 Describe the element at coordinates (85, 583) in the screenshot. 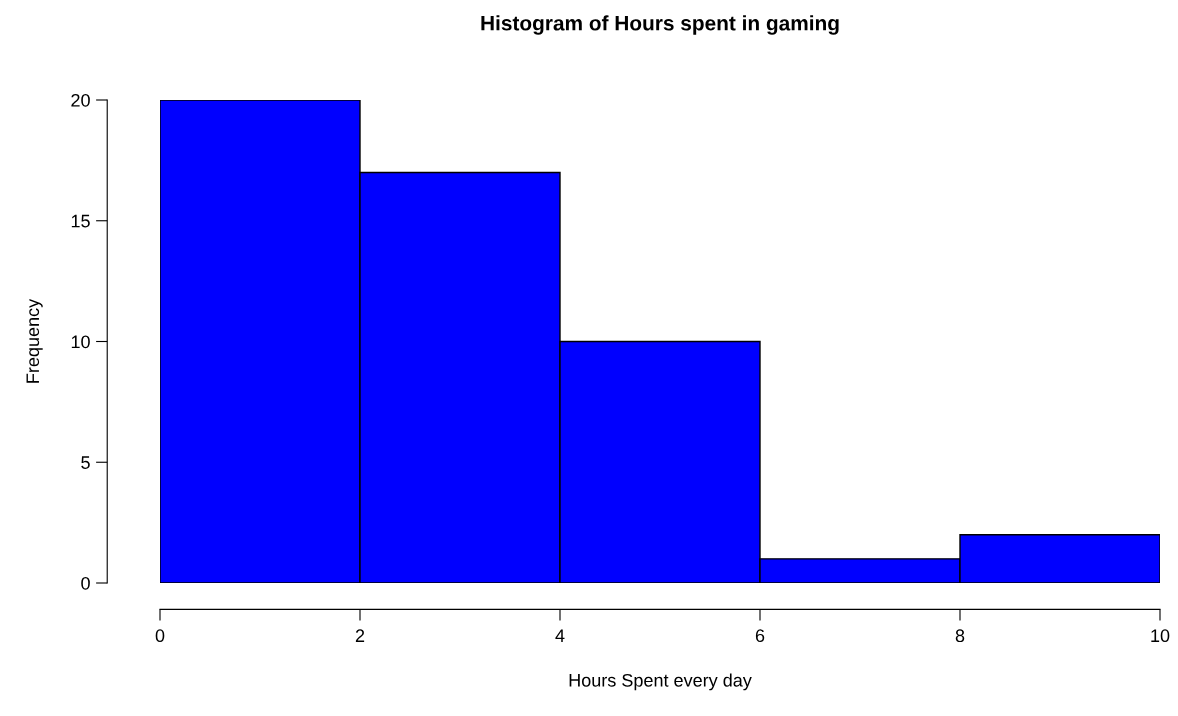

I see `y-tick-label: 0` at that location.